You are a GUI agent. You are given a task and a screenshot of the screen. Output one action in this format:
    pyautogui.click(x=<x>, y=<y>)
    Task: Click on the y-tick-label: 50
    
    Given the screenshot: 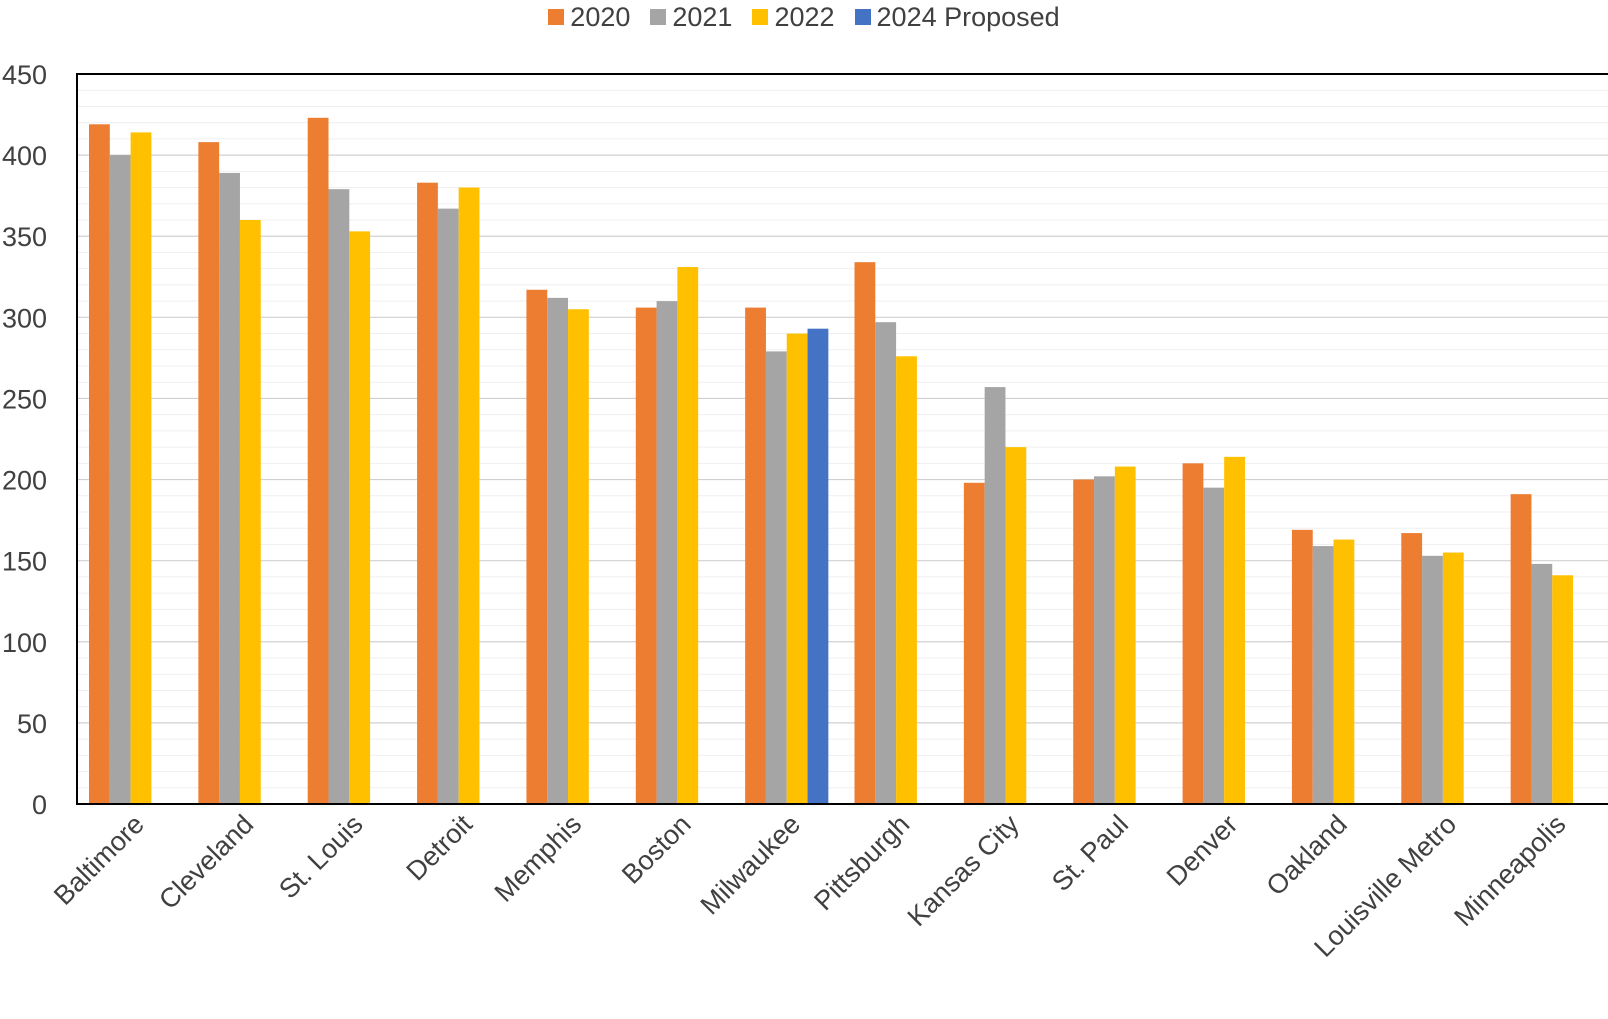 What is the action you would take?
    pyautogui.click(x=32, y=724)
    